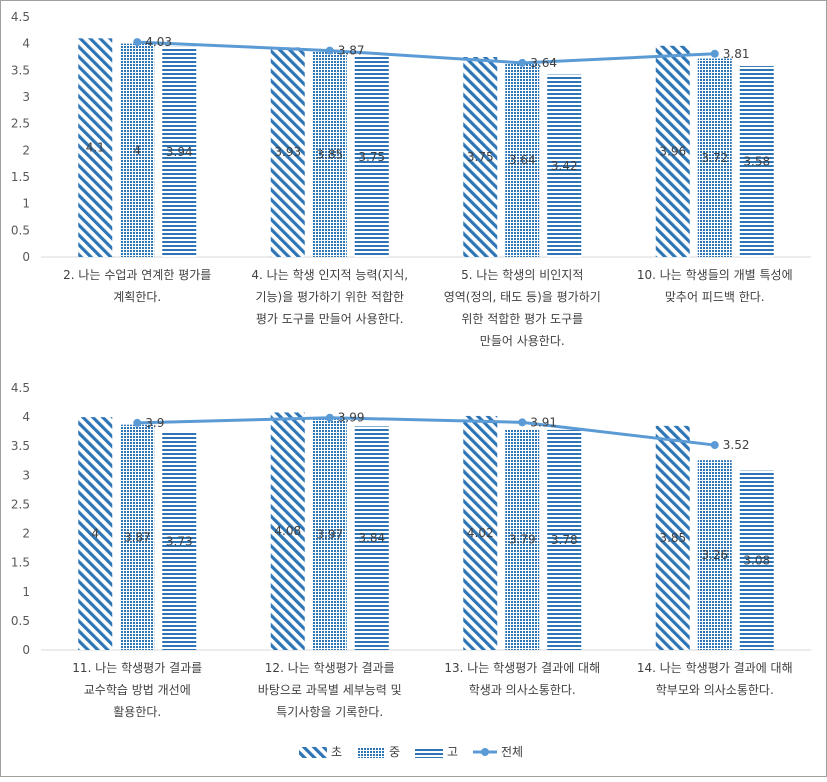 The width and height of the screenshot is (827, 782). What do you see at coordinates (351, 418) in the screenshot?
I see `line-data-label: 3.99` at bounding box center [351, 418].